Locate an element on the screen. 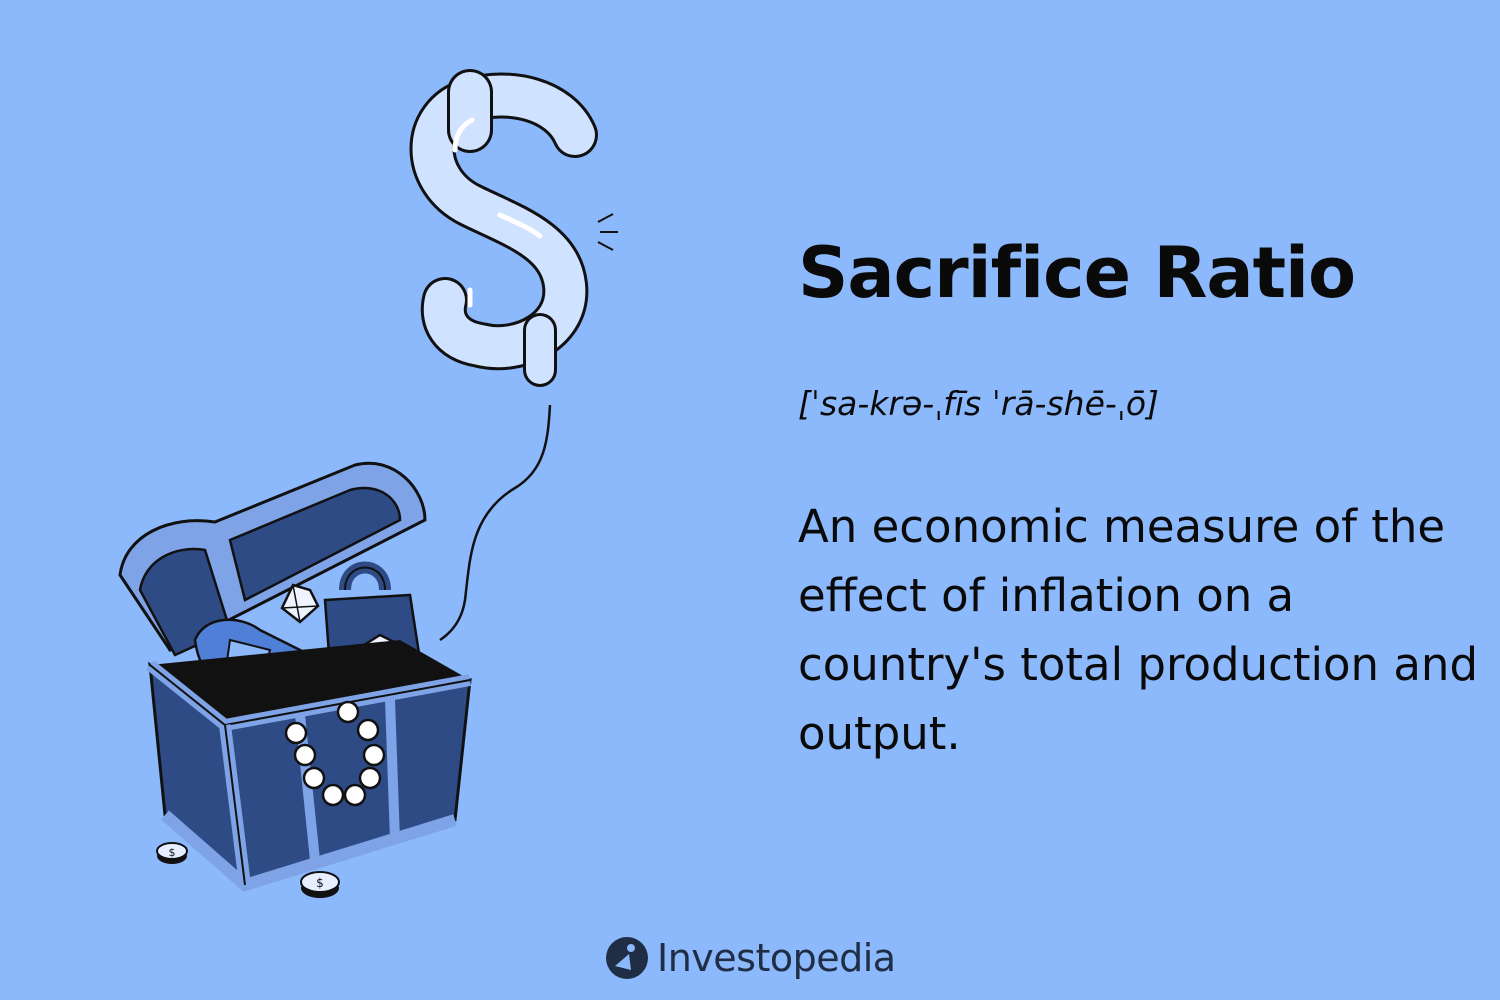  chest-body is located at coordinates (309, 766).